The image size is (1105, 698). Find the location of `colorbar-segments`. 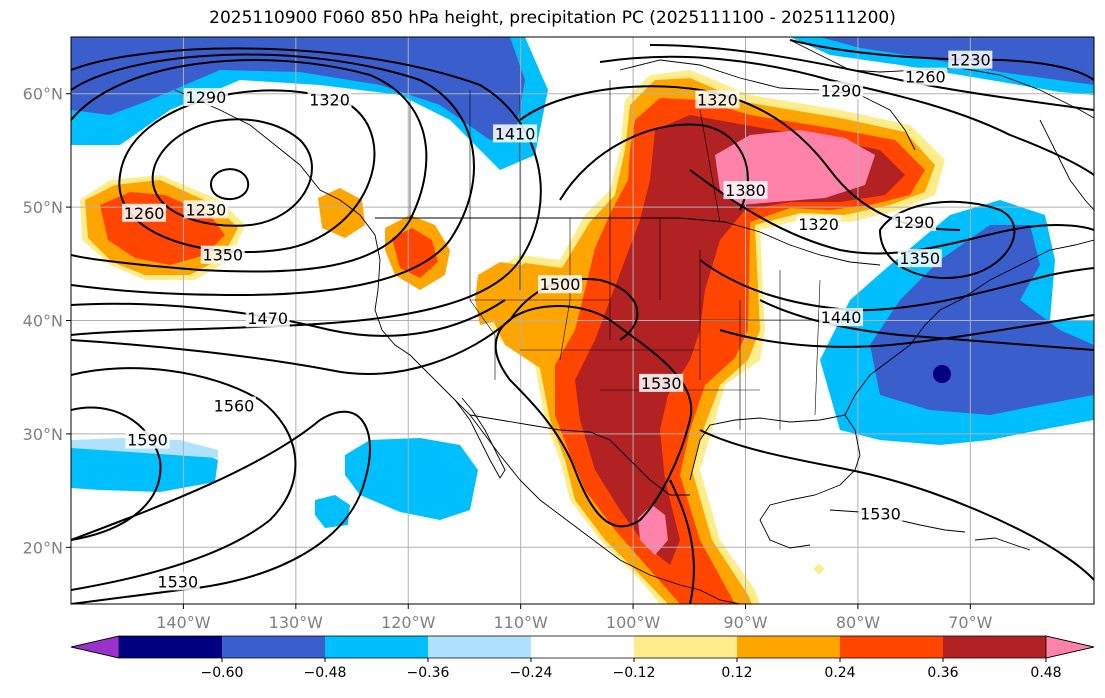

colorbar-segments is located at coordinates (582, 647).